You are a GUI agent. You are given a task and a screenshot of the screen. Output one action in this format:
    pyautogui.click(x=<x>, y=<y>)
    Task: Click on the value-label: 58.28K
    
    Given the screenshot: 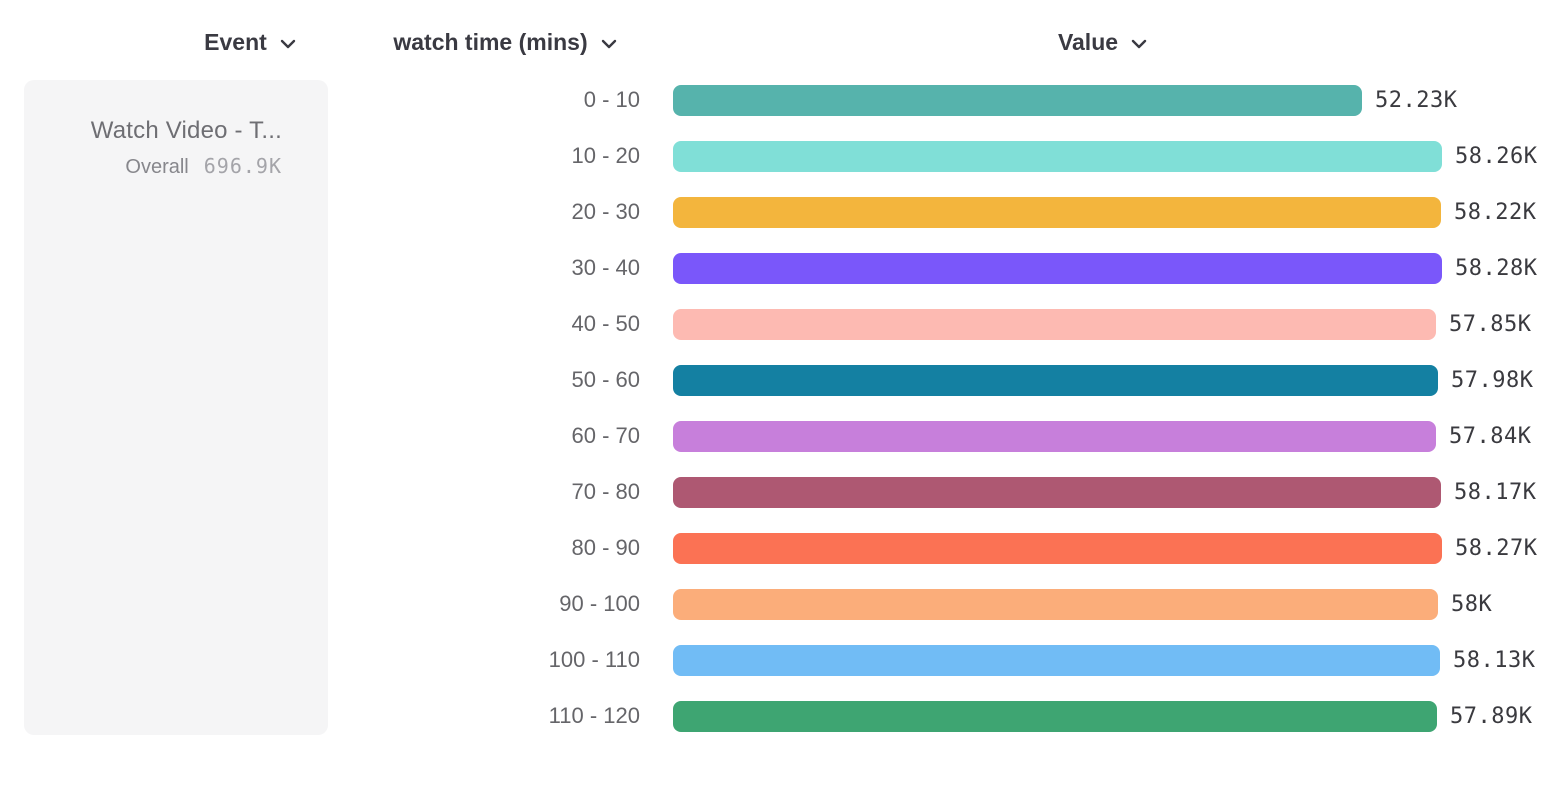 What is the action you would take?
    pyautogui.click(x=1496, y=268)
    